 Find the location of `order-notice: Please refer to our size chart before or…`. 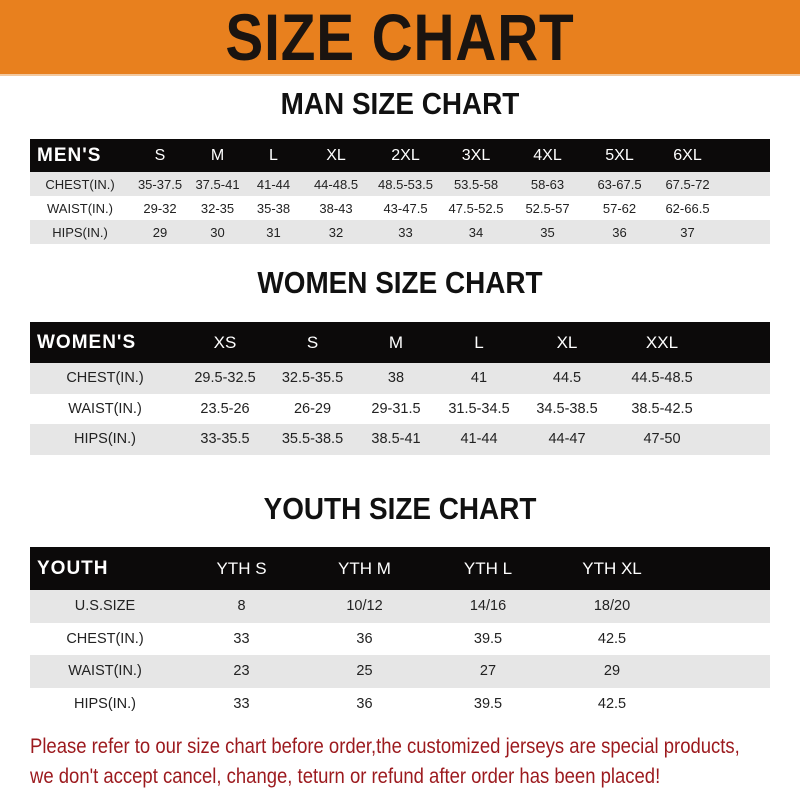

order-notice: Please refer to our size chart before or… is located at coordinates (385, 762).